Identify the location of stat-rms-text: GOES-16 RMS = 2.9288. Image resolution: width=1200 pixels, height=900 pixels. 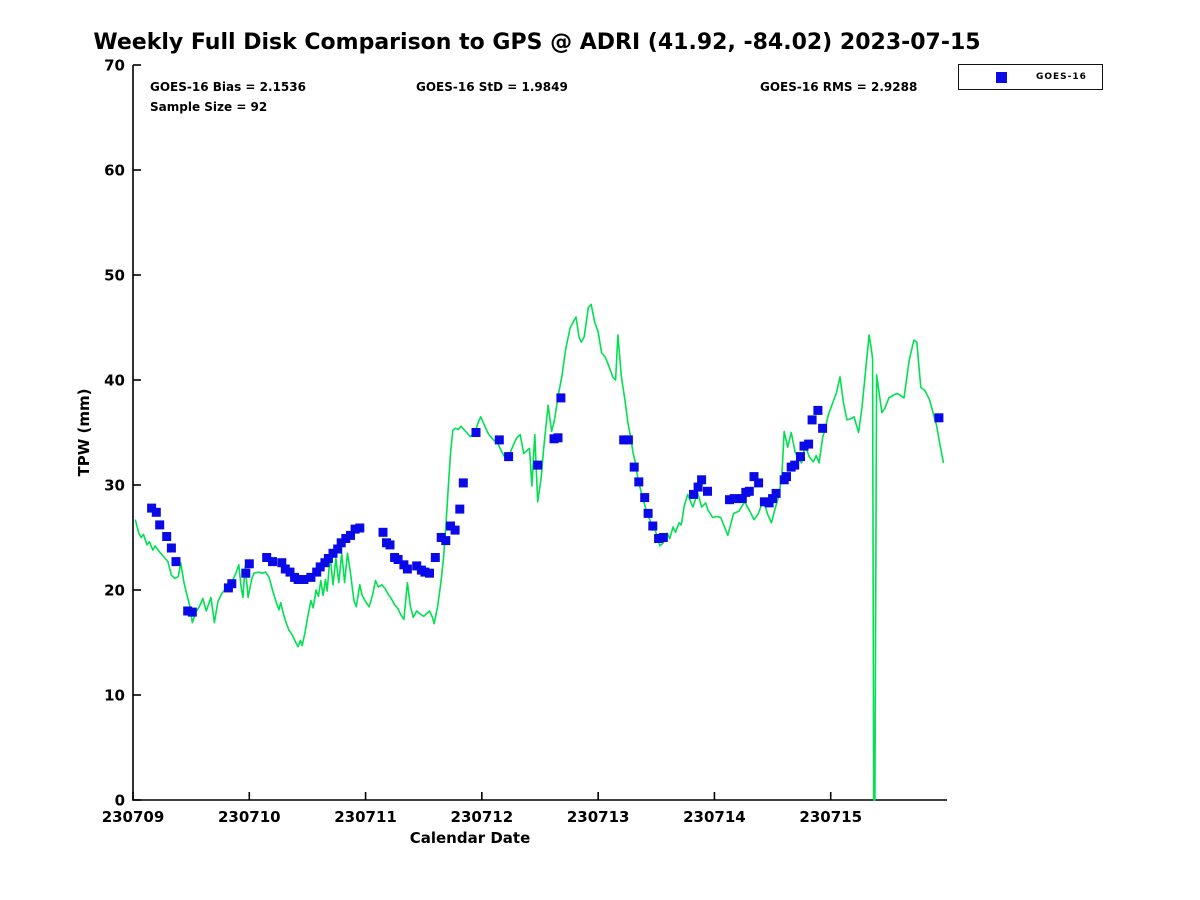
(839, 87).